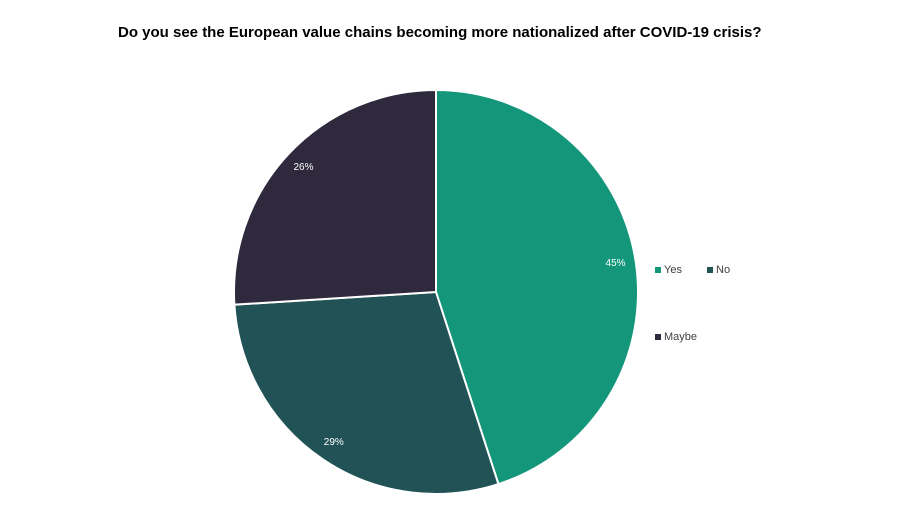 The height and width of the screenshot is (506, 900). I want to click on legend-label: Maybe, so click(680, 337).